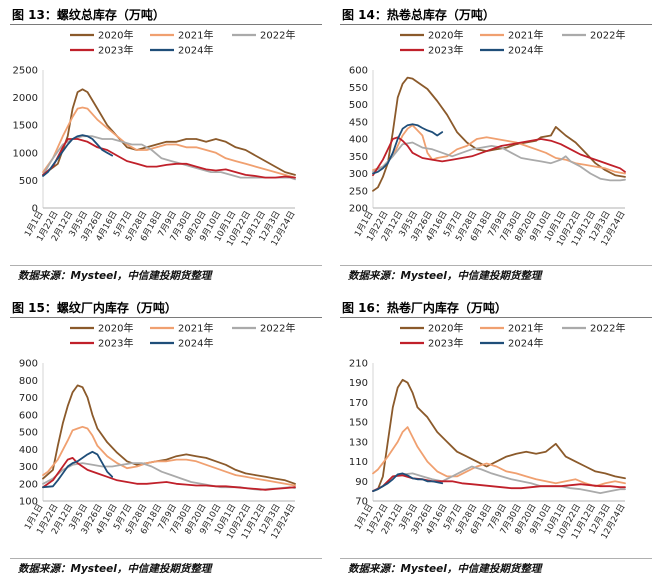  I want to click on y-tick-label: 2000, so click(25, 98).